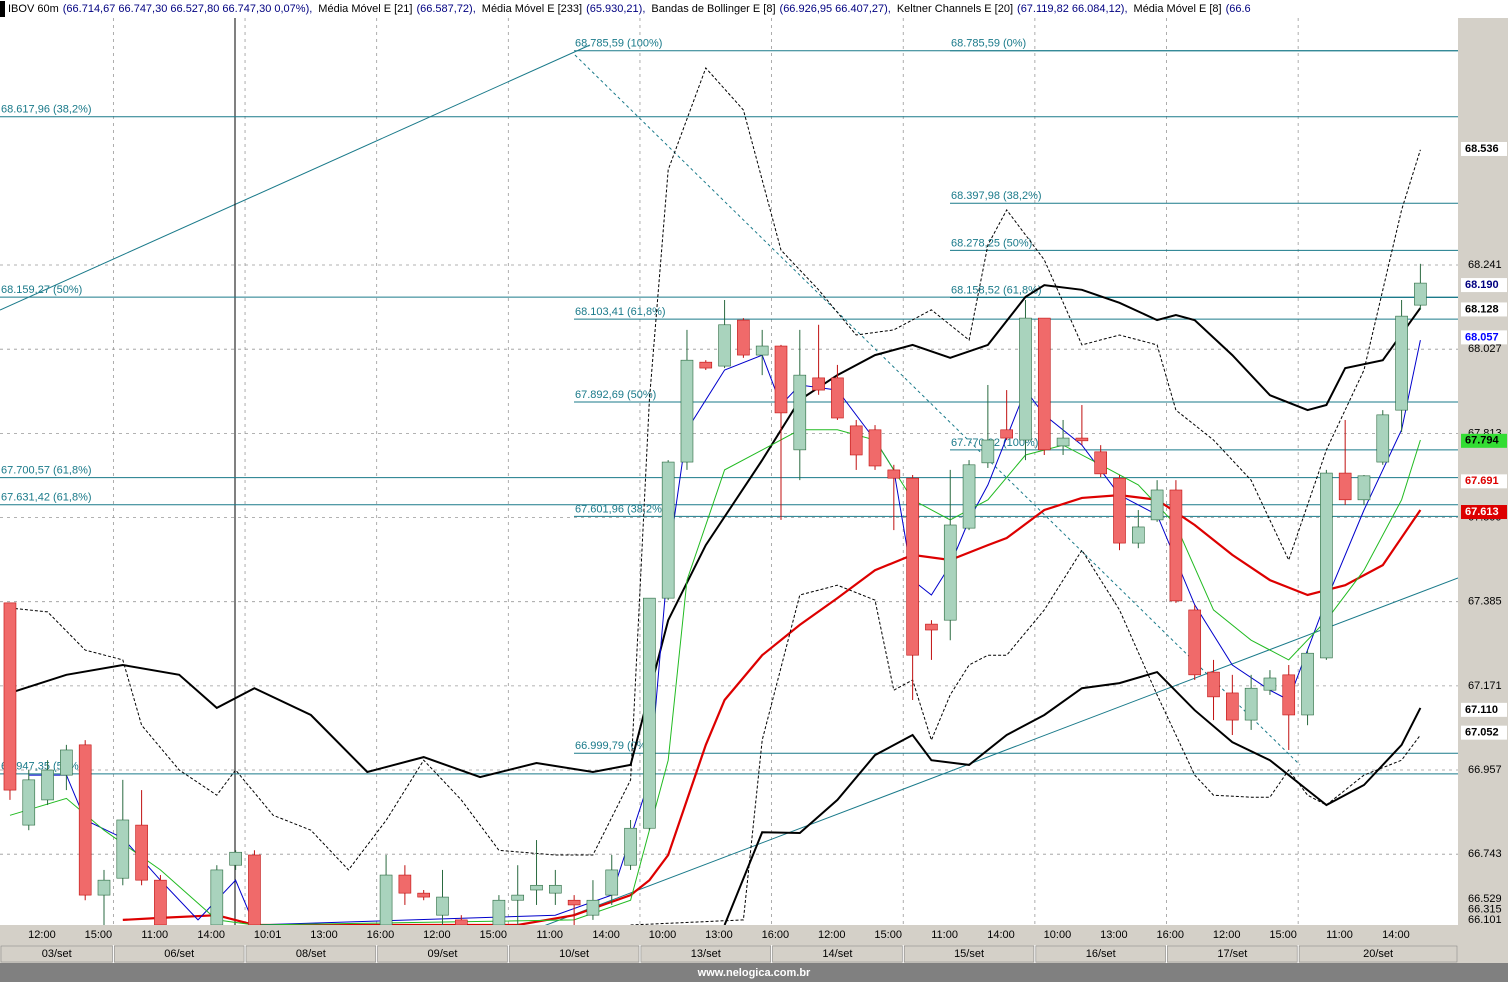  I want to click on legend-name: Bandas de Bollinger E [8], so click(713, 9).